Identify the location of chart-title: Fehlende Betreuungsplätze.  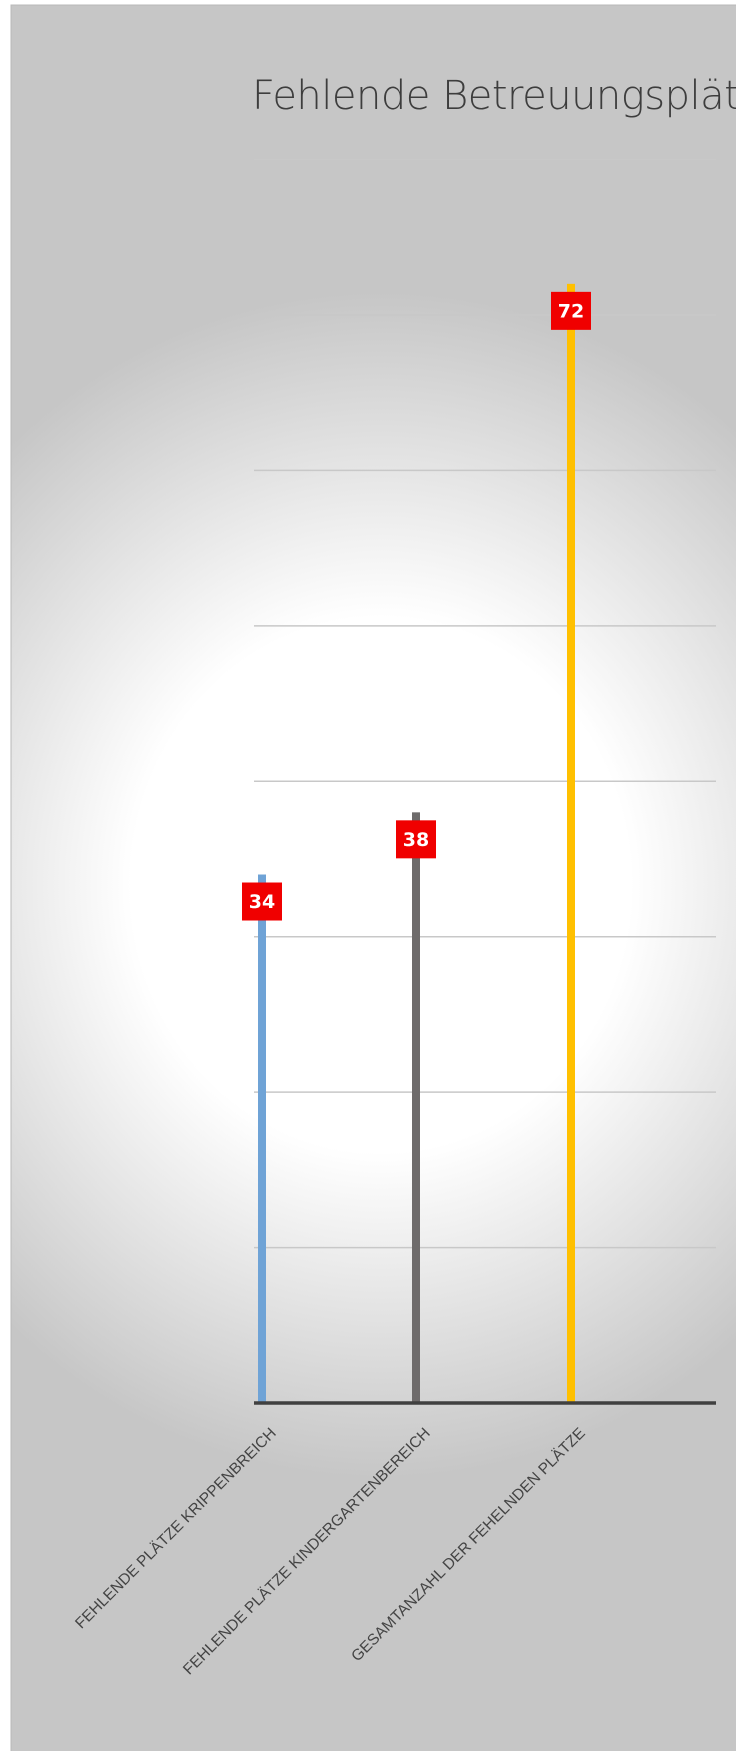
(494, 96).